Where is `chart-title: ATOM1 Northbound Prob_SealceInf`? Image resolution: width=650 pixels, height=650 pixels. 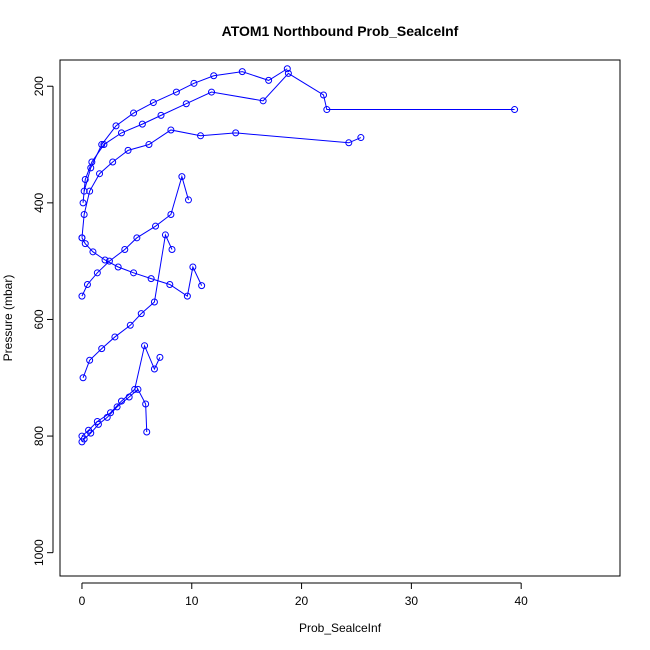
chart-title: ATOM1 Northbound Prob_SealceInf is located at coordinates (340, 31).